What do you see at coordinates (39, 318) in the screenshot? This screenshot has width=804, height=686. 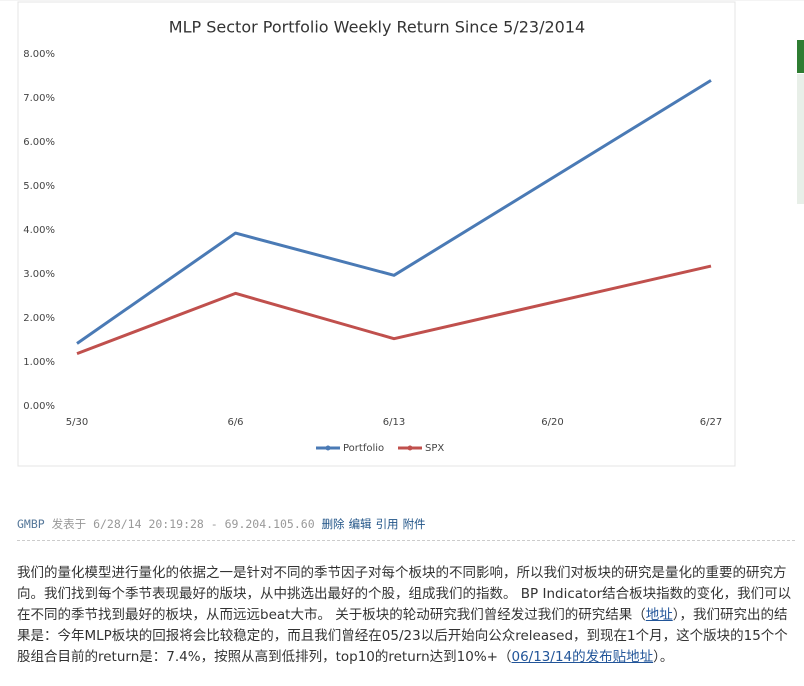 I see `y-tick-label: 2.00%` at bounding box center [39, 318].